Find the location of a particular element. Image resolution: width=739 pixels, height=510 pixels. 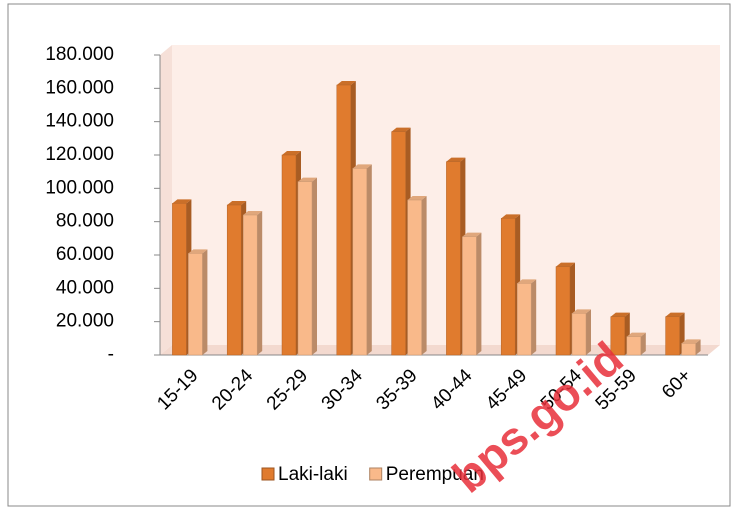

y-tick-label: 80.000 is located at coordinates (85, 221).